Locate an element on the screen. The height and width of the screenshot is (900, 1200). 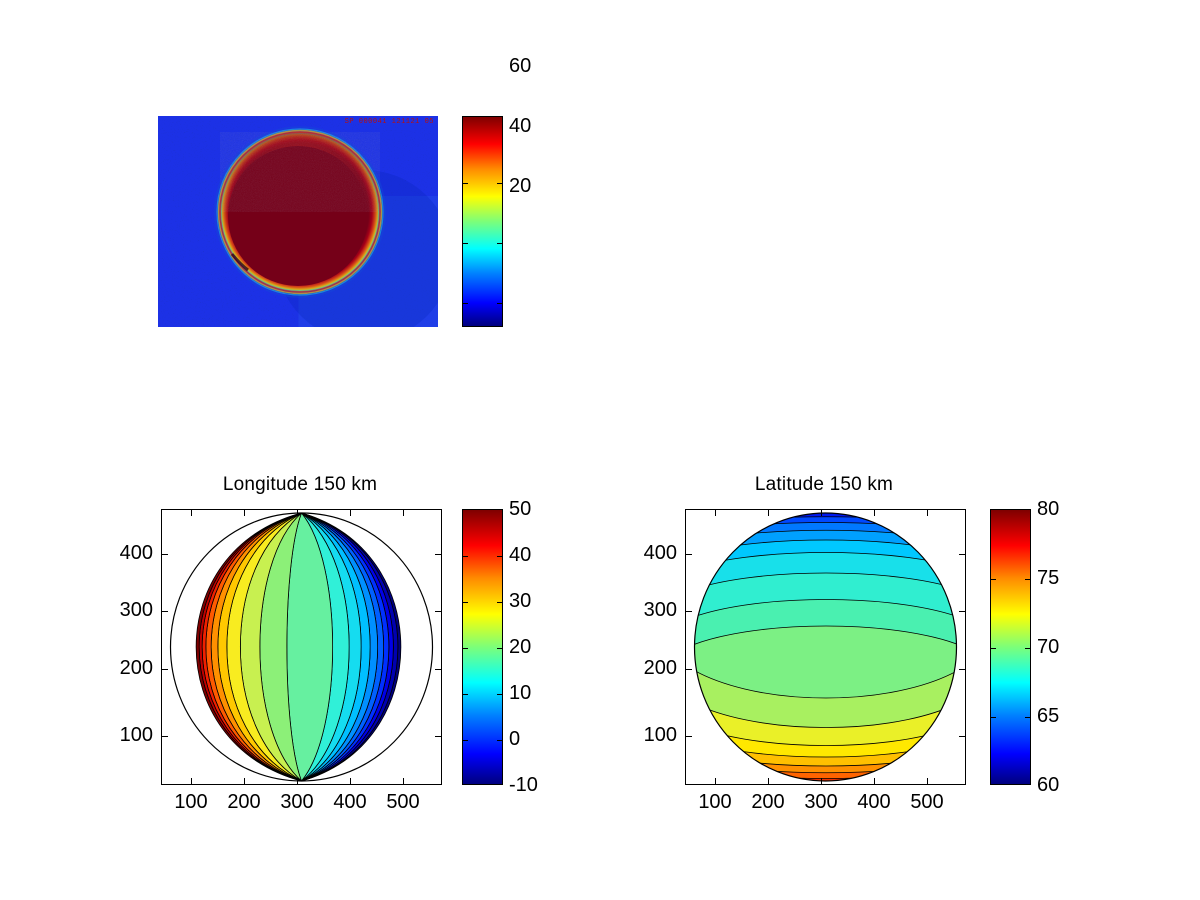
longitude-colorbar-ticklabel: 20 is located at coordinates (520, 647).